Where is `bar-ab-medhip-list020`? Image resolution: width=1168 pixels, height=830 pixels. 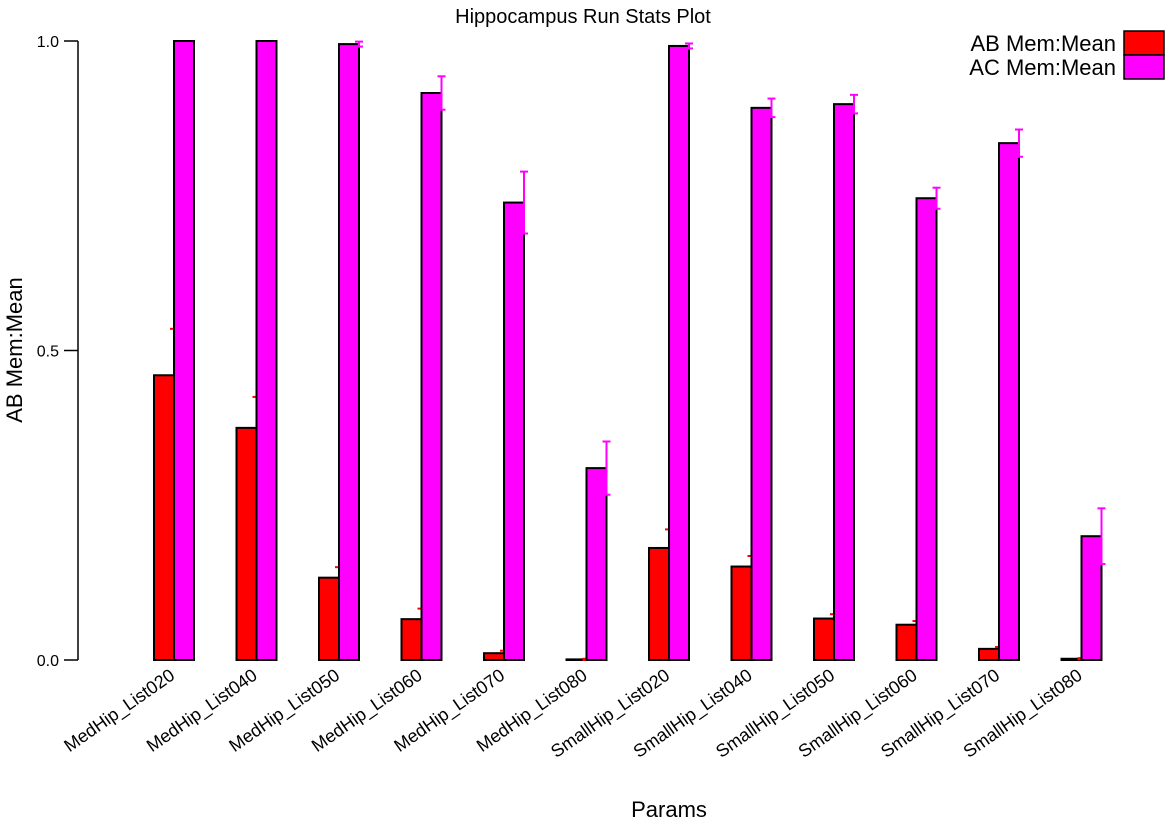
bar-ab-medhip-list020 is located at coordinates (164, 517).